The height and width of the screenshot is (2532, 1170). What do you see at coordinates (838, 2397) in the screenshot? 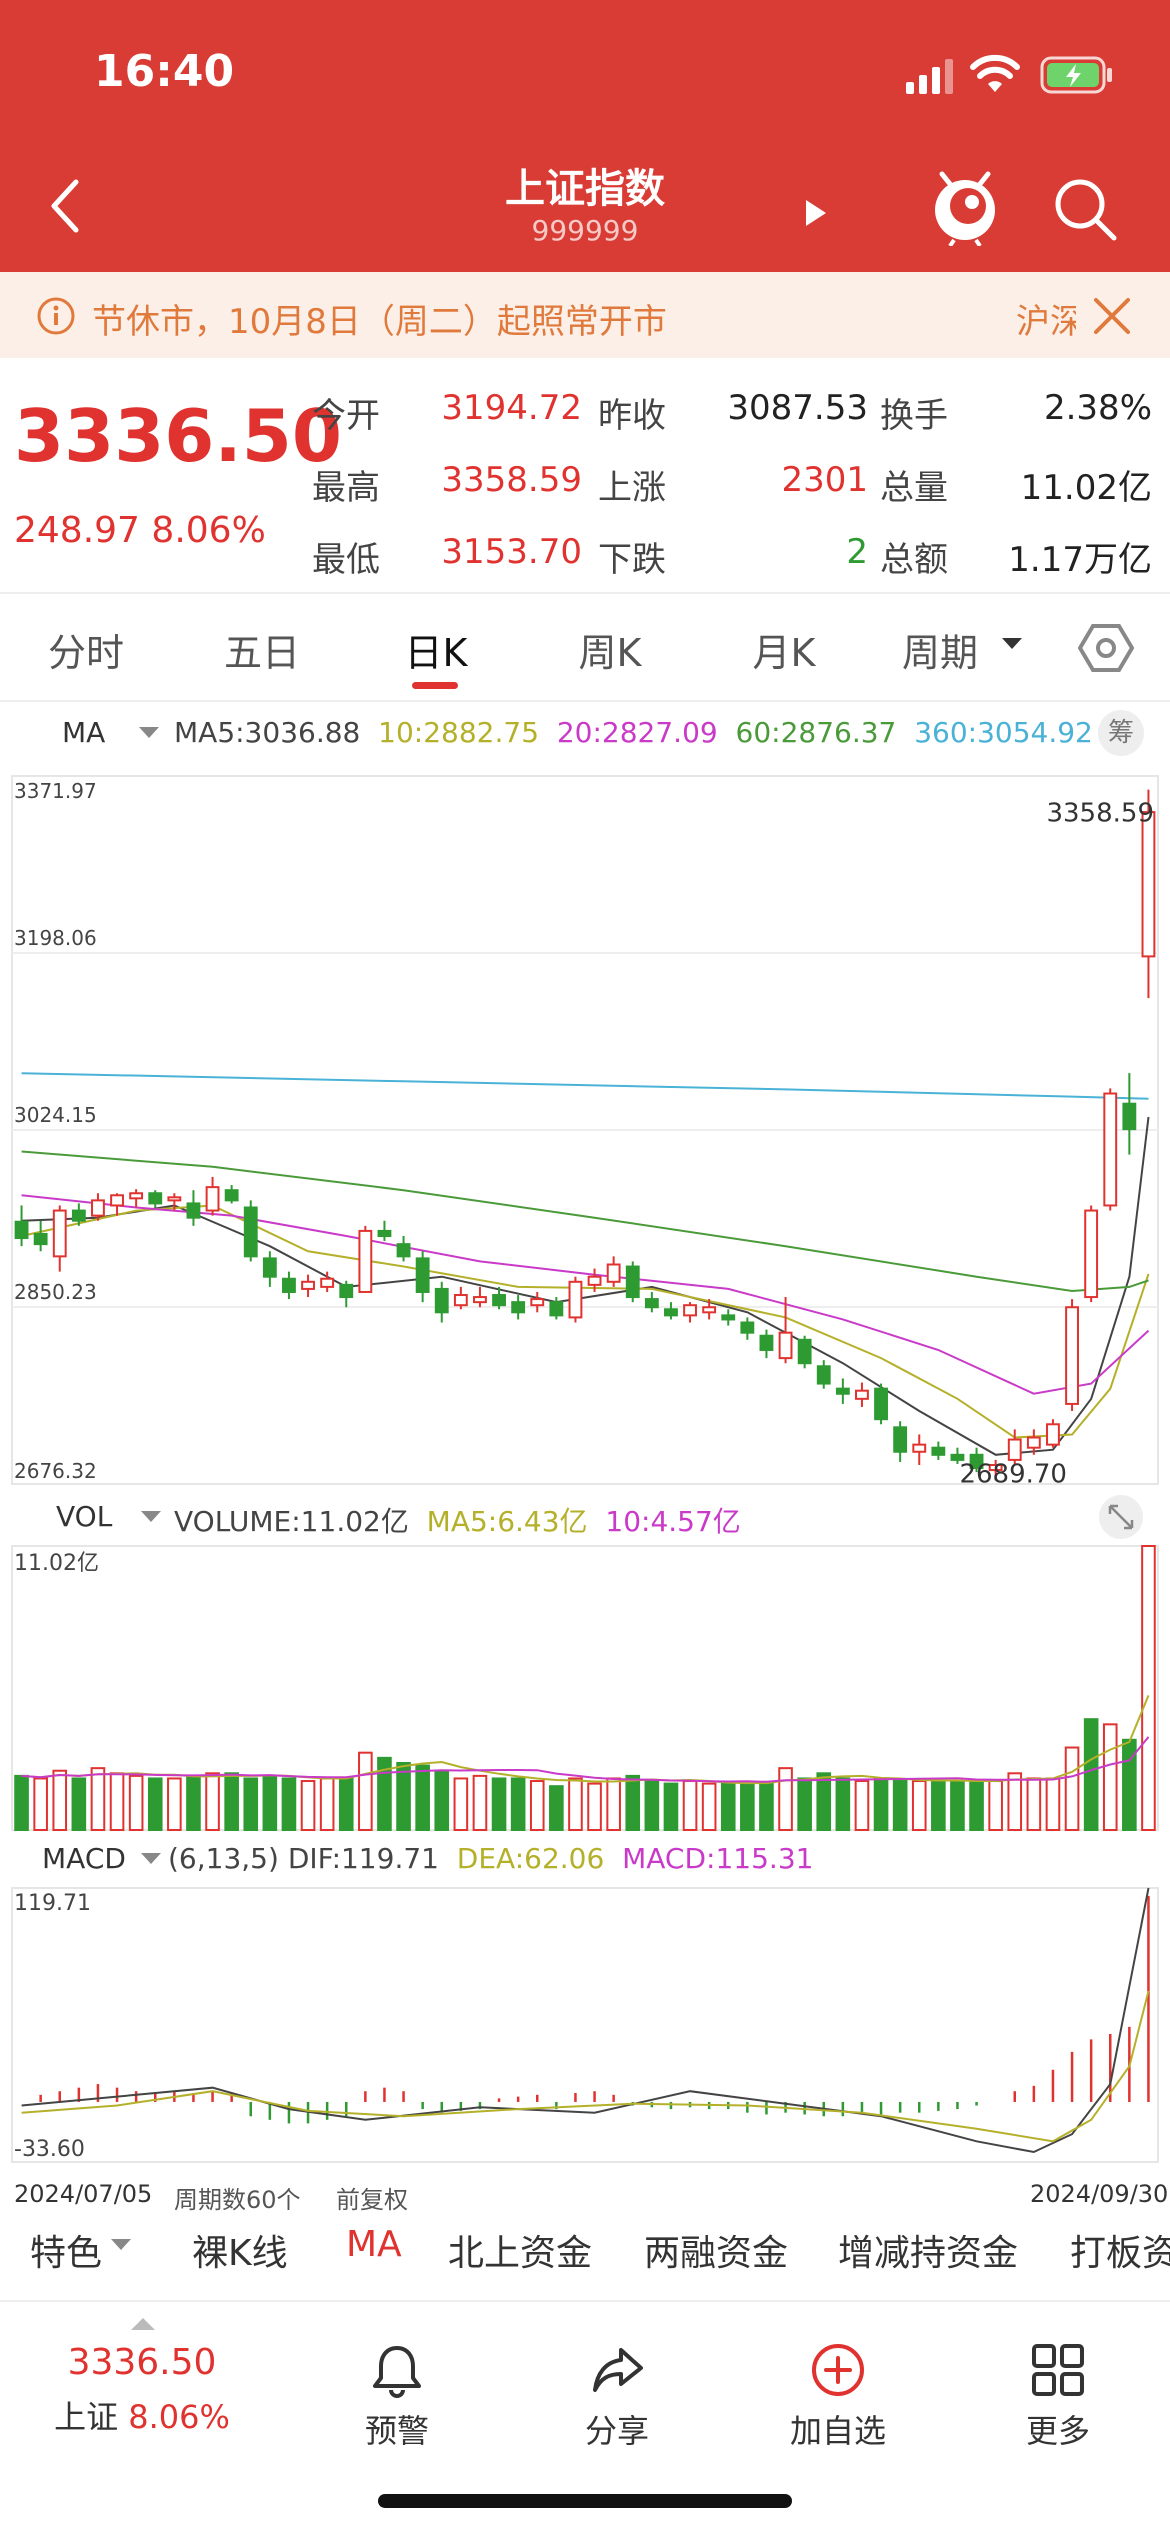
I see `add-watchlist-button: 加自选` at bounding box center [838, 2397].